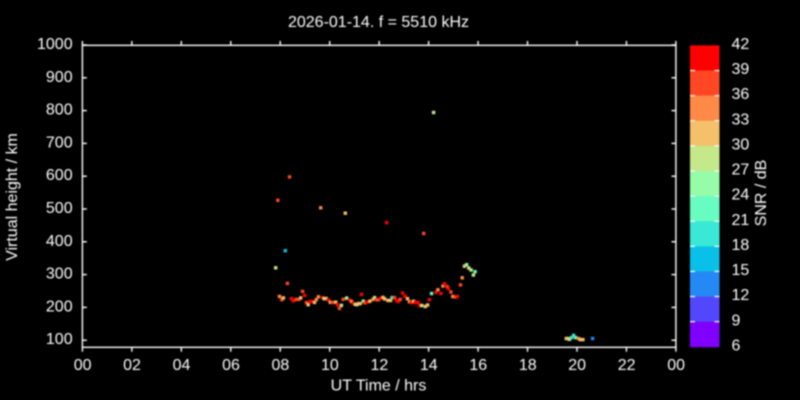  Describe the element at coordinates (59, 142) in the screenshot. I see `svg-text: 700` at that location.